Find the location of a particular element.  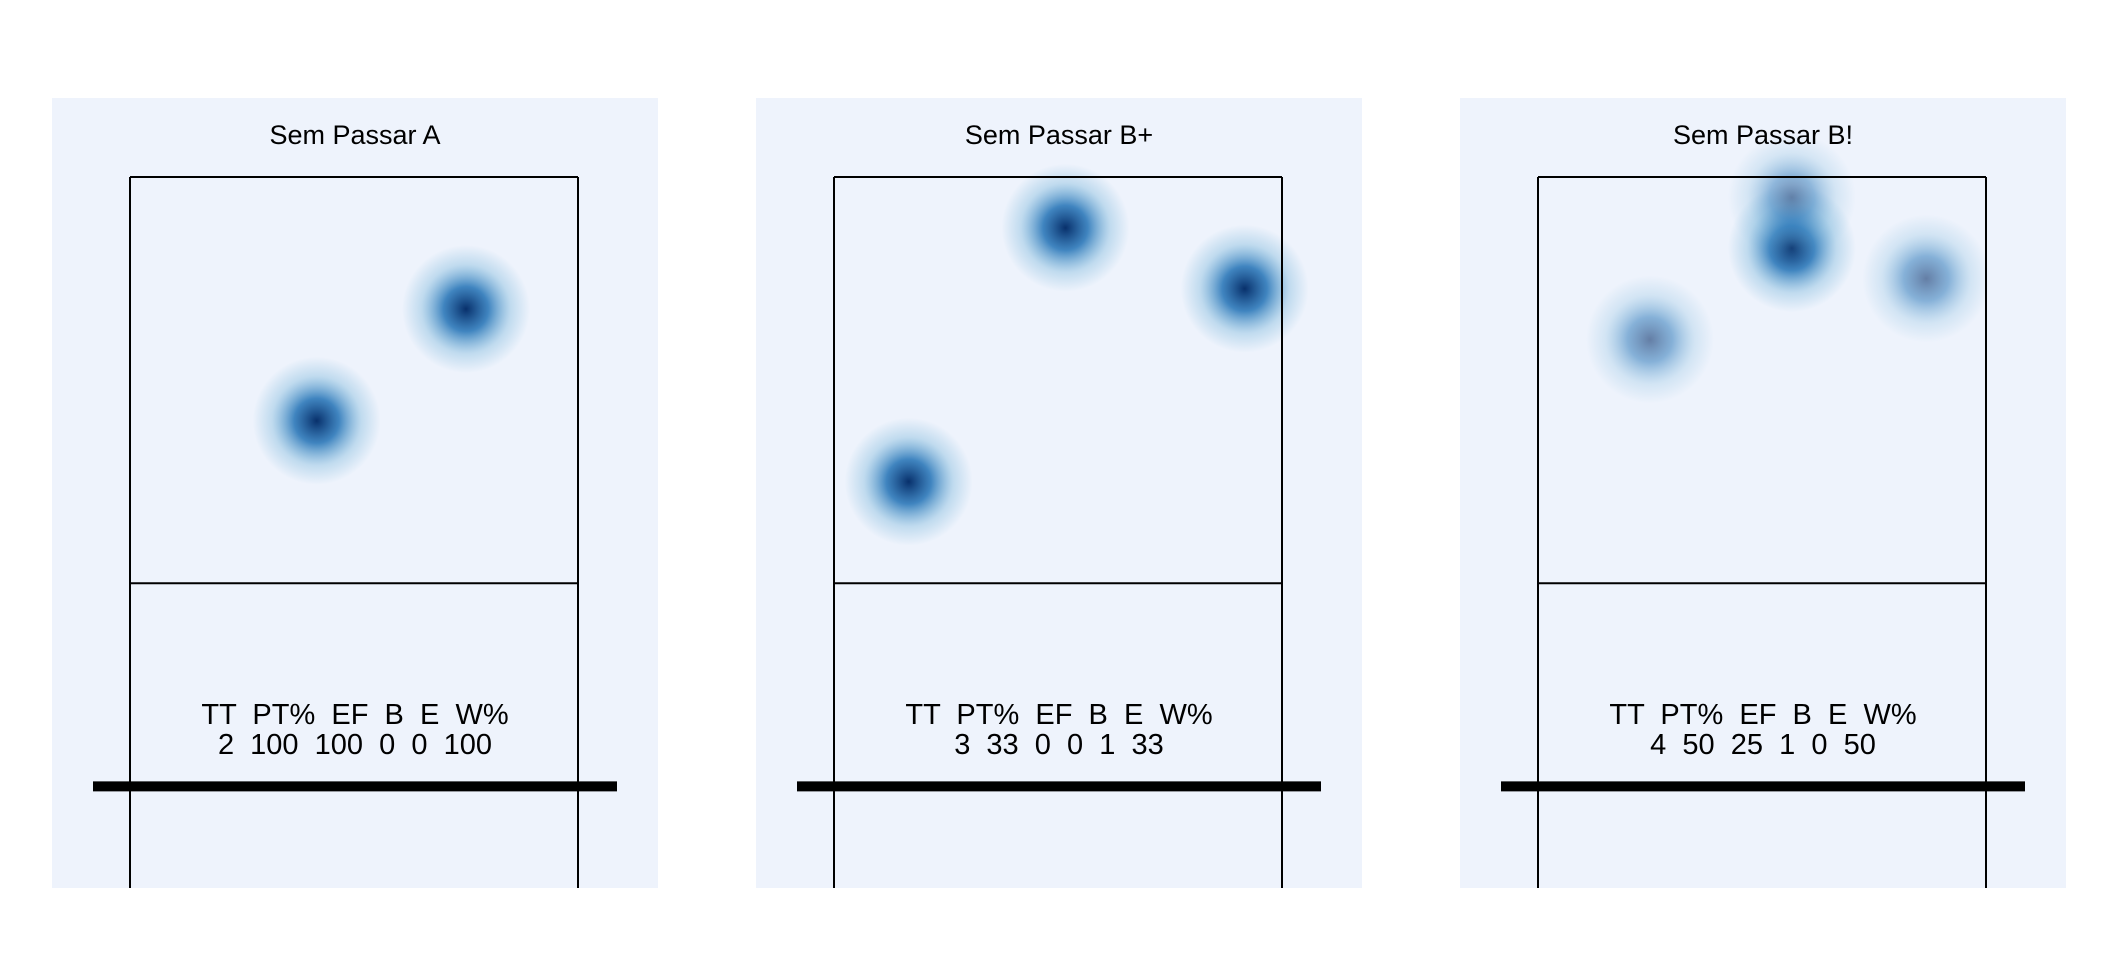

panel-title-3: Sem Passar B! is located at coordinates (1763, 135).